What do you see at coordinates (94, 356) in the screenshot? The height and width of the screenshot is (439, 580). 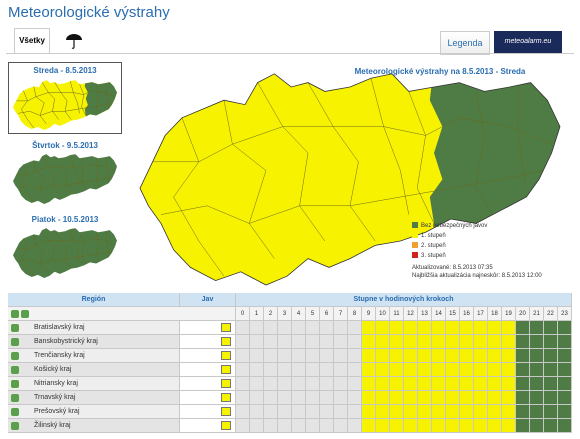 I see `region-cell: Trenčiansky kraj` at bounding box center [94, 356].